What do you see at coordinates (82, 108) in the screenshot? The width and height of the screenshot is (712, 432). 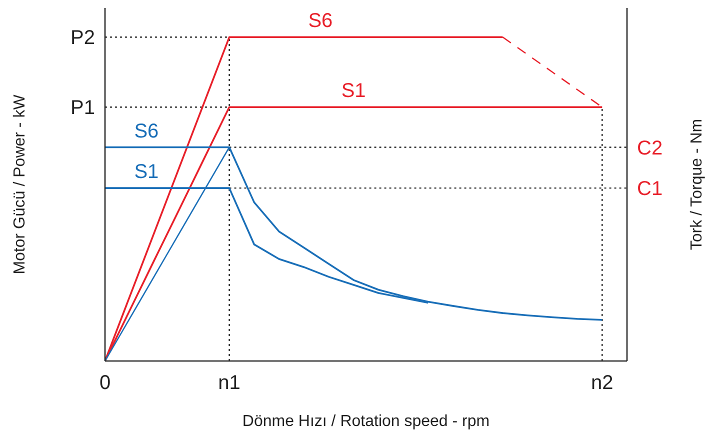 I see `ref-line-label: P1` at bounding box center [82, 108].